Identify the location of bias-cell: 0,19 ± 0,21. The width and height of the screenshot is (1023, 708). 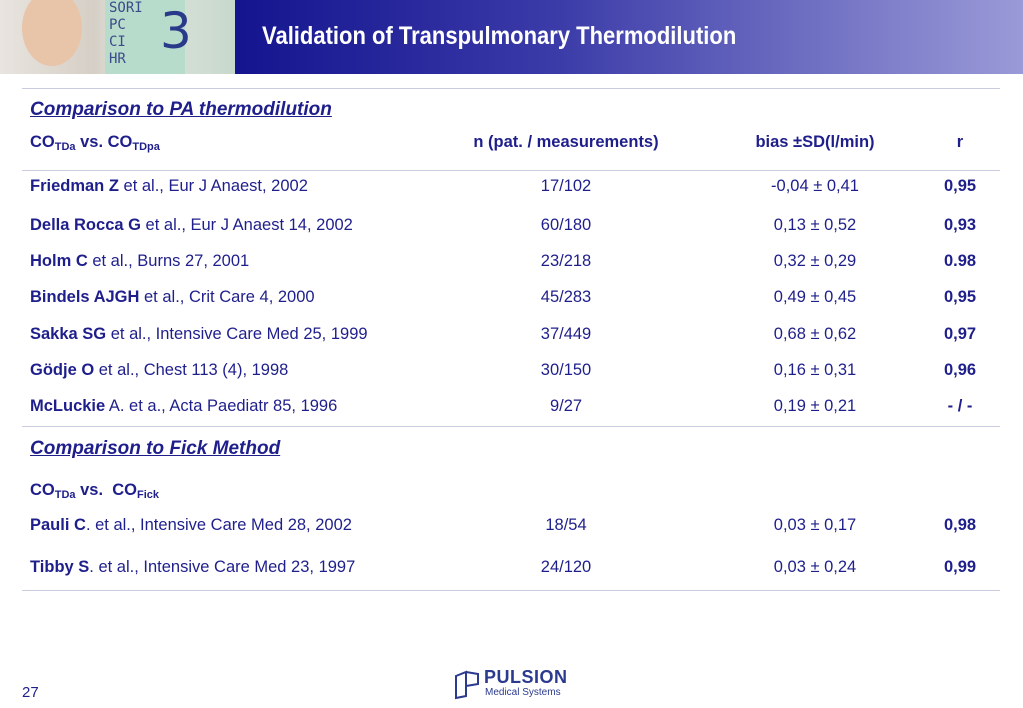
(815, 406).